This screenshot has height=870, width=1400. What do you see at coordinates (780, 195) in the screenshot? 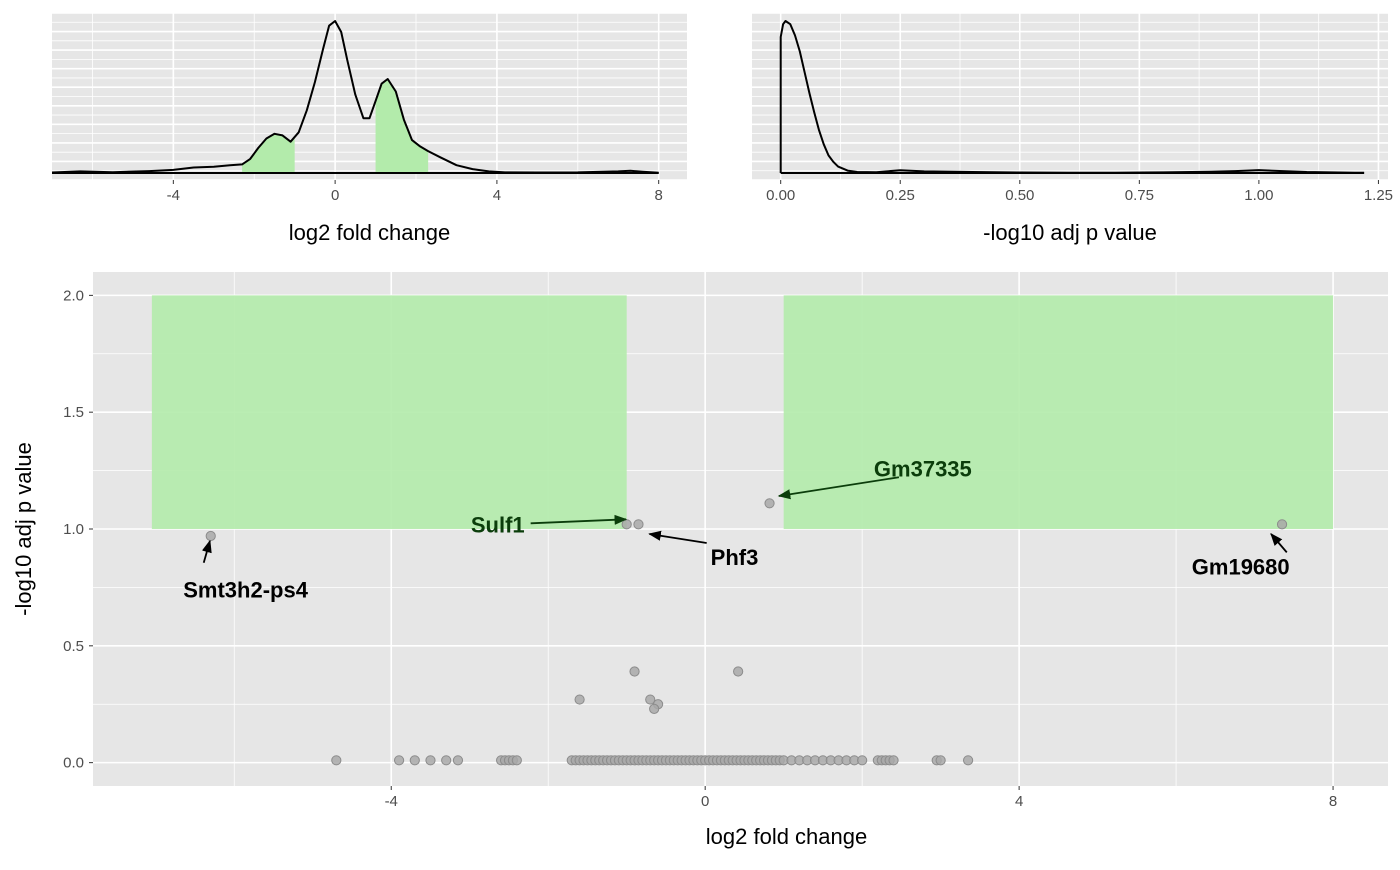
I see `density_p-x-tick-label: 0.00` at bounding box center [780, 195].